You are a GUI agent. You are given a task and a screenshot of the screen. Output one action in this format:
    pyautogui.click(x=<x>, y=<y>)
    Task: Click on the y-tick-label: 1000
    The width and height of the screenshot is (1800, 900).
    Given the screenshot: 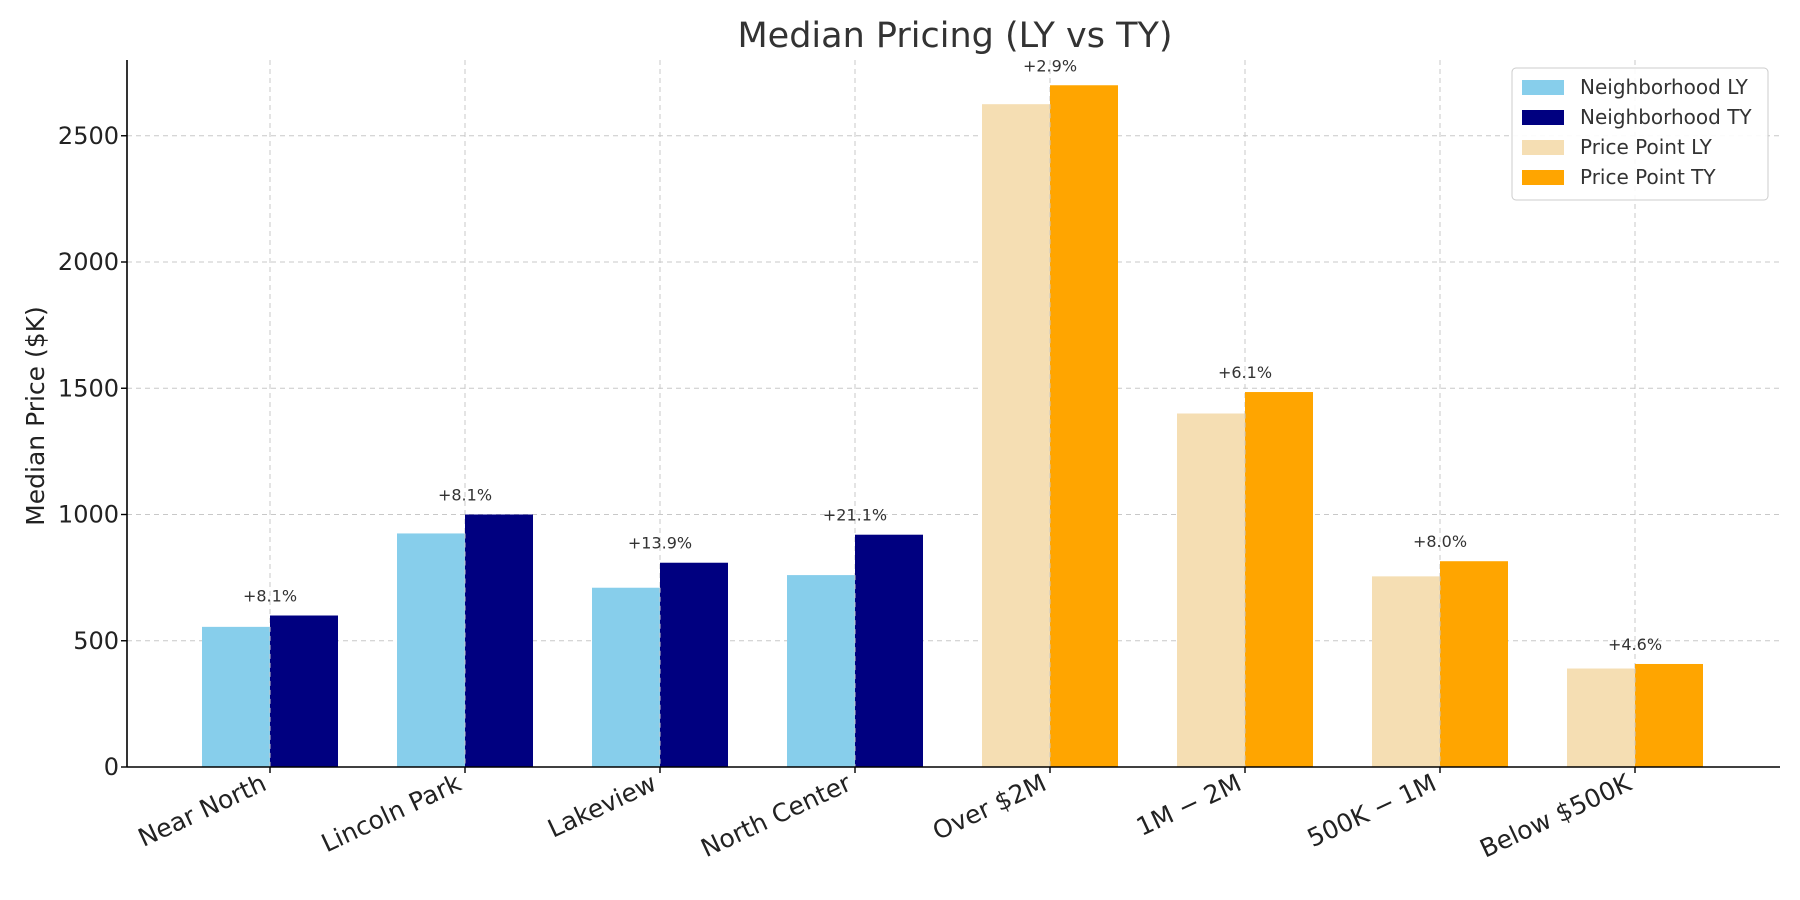 What is the action you would take?
    pyautogui.click(x=88, y=515)
    